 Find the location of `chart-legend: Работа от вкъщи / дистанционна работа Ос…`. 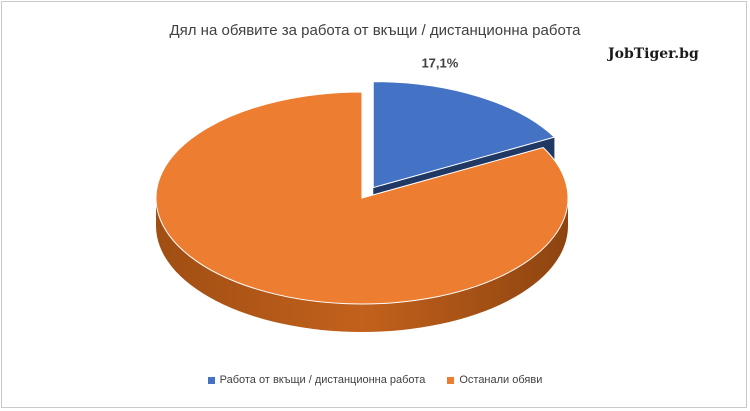

chart-legend: Работа от вкъщи / дистанционна работа Ос… is located at coordinates (375, 380).